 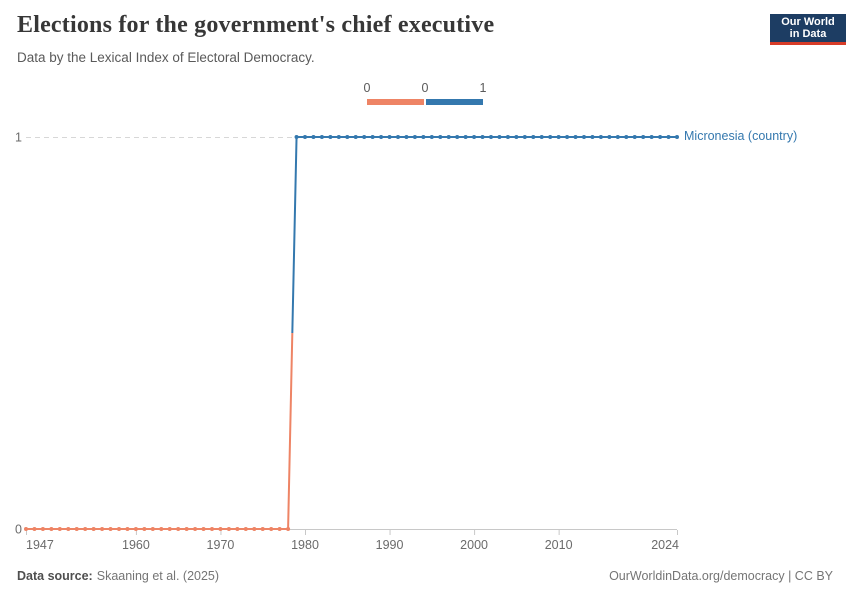 What do you see at coordinates (40, 545) in the screenshot?
I see `x-tick-label: 1947` at bounding box center [40, 545].